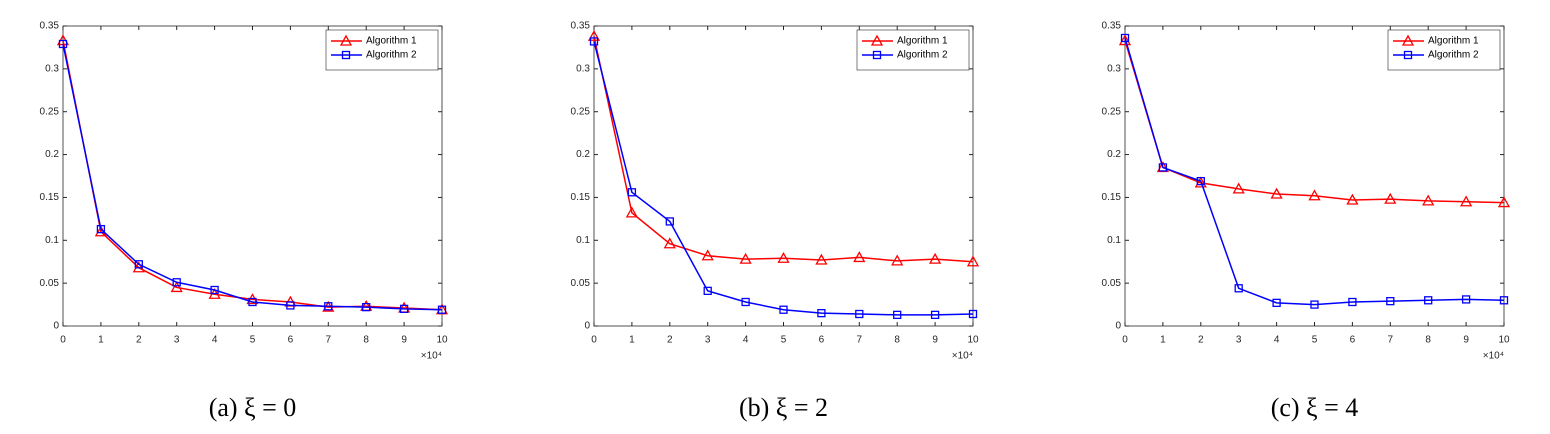 This screenshot has height=434, width=1550. I want to click on caption: (c) ξ = 4, so click(1315, 407).